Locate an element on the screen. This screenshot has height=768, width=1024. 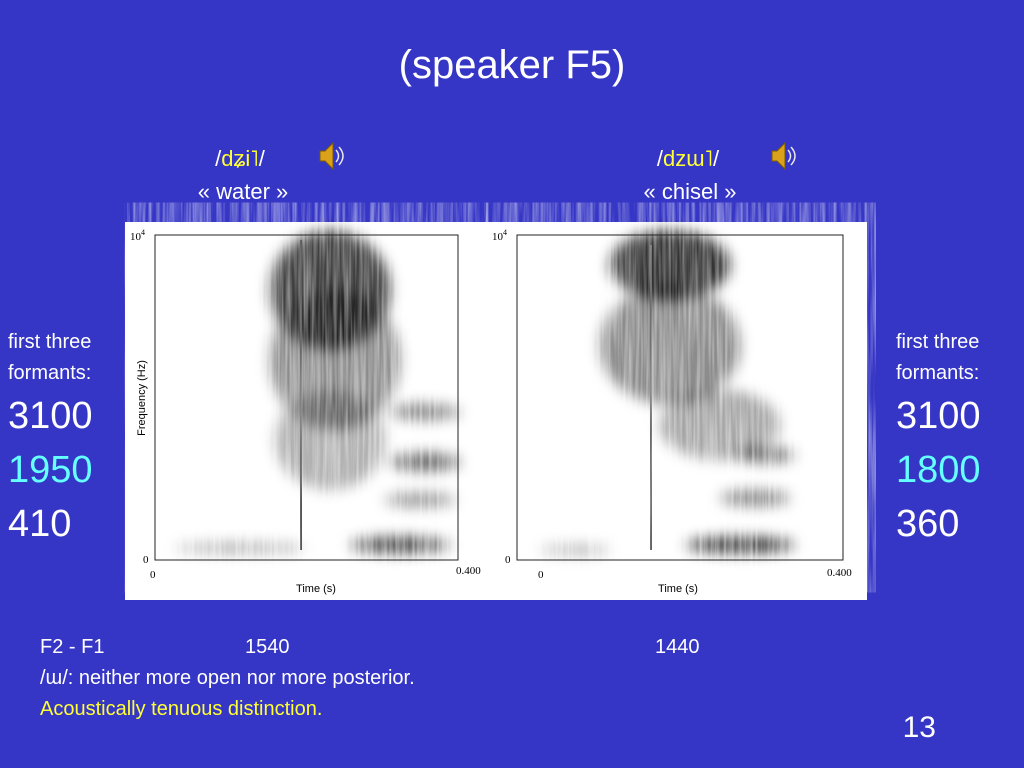
formant-f2: 1800 is located at coordinates (938, 470).